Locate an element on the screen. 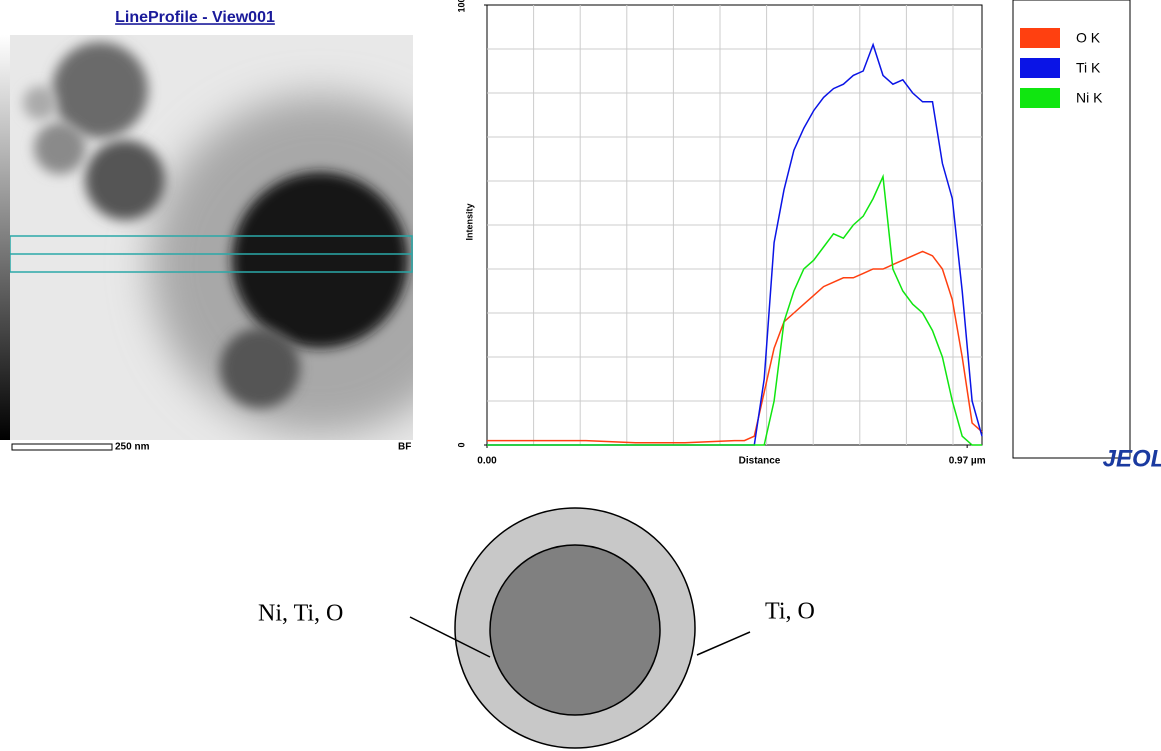  legend-label: O K is located at coordinates (1088, 38).